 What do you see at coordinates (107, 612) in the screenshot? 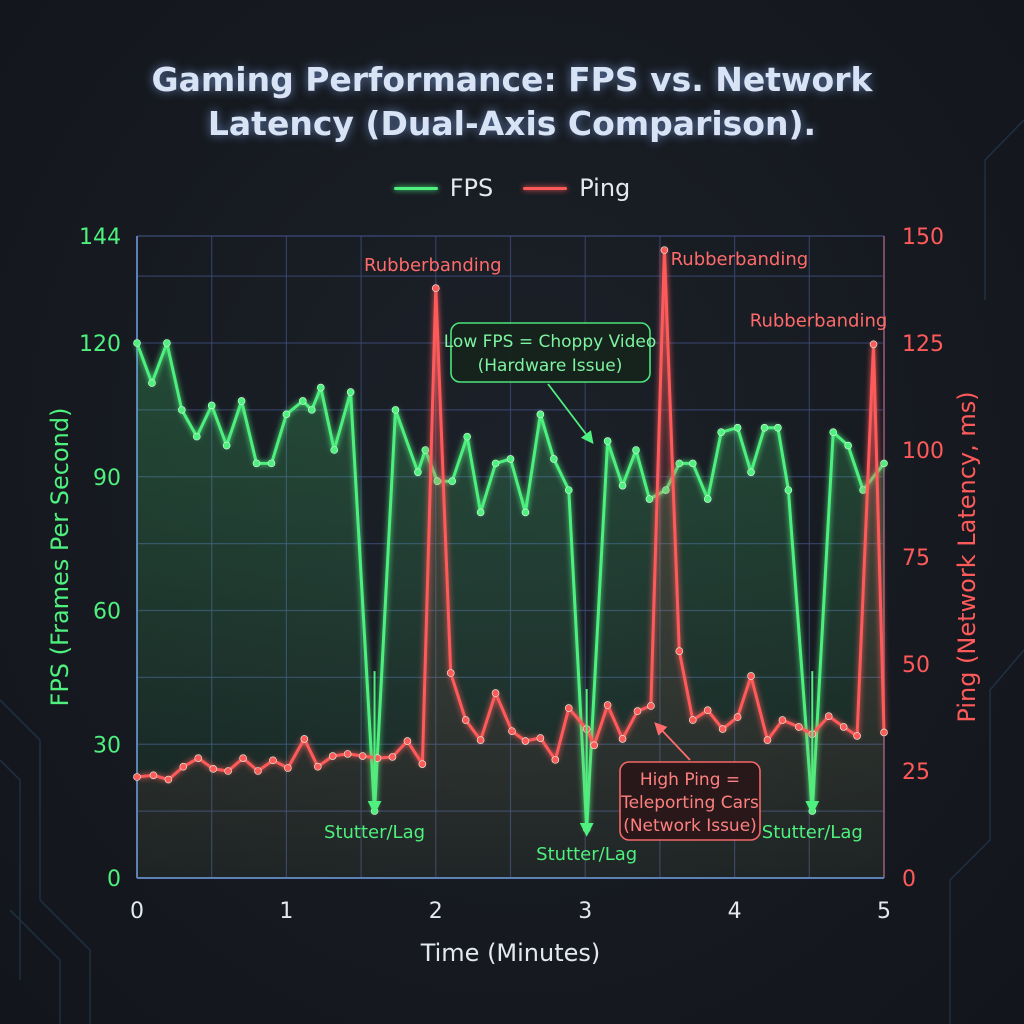
I see `y-left-tick-label: 60` at bounding box center [107, 612].